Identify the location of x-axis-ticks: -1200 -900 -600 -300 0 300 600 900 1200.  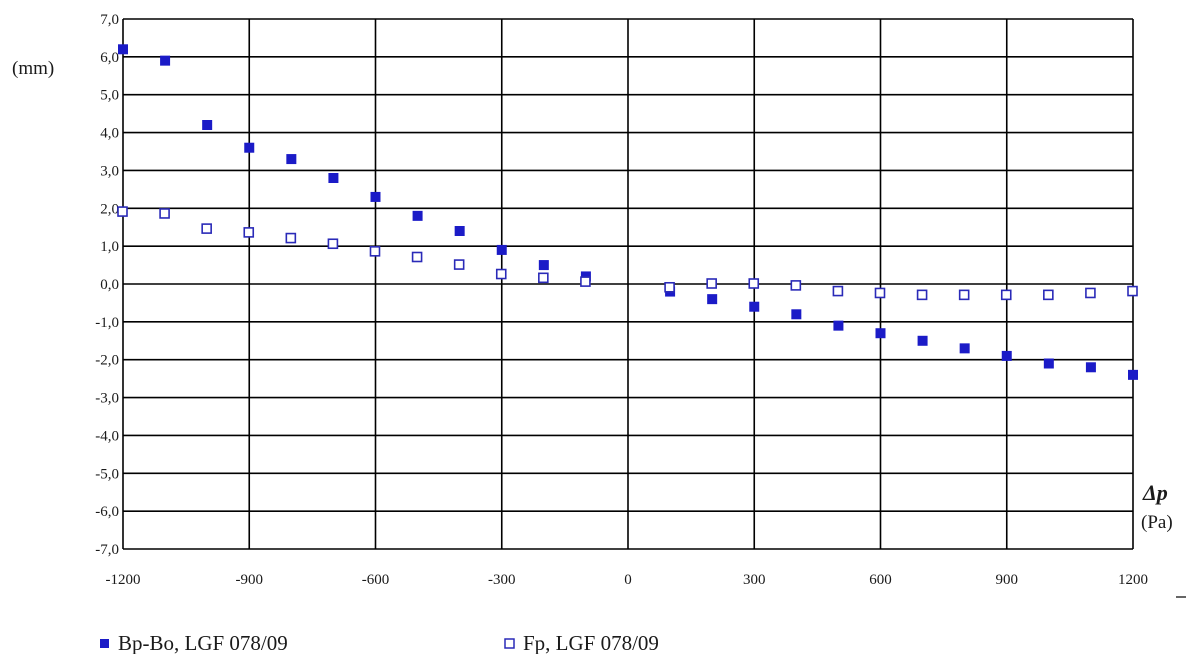
(627, 580).